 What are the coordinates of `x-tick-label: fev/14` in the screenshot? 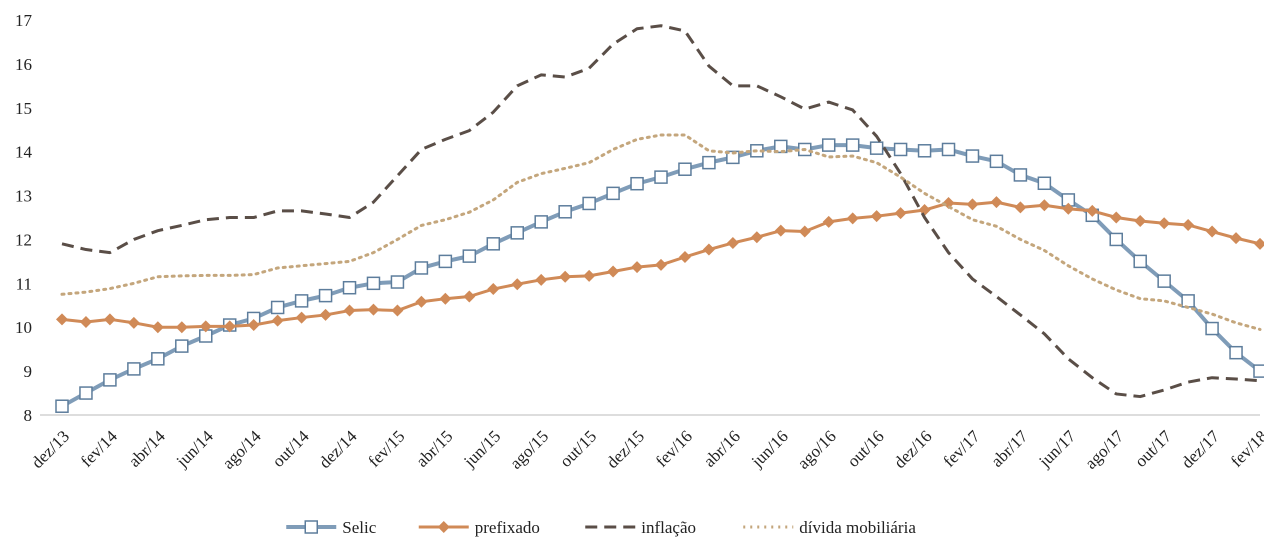 It's located at (99, 448).